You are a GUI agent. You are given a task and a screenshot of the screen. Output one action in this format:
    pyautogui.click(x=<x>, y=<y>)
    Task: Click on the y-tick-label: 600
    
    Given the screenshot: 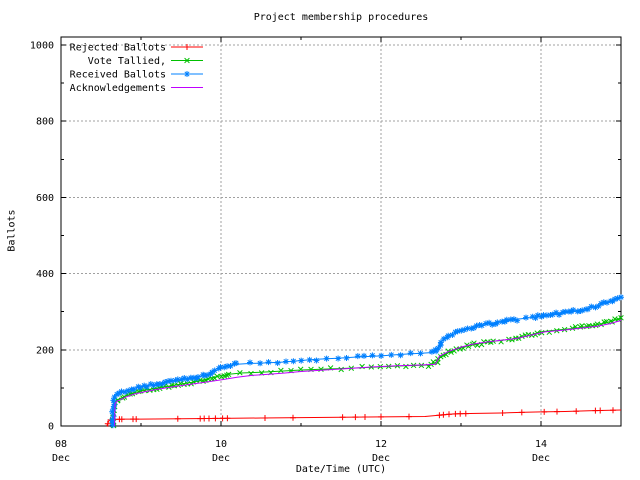 What is the action you would take?
    pyautogui.click(x=45, y=198)
    